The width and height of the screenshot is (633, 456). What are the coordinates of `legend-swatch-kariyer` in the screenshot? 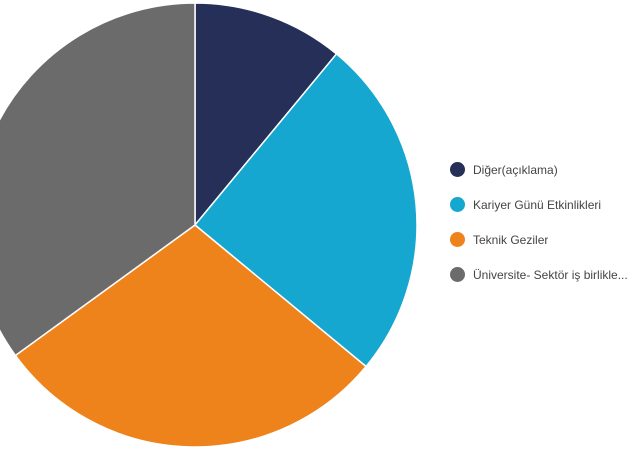 It's located at (457, 204).